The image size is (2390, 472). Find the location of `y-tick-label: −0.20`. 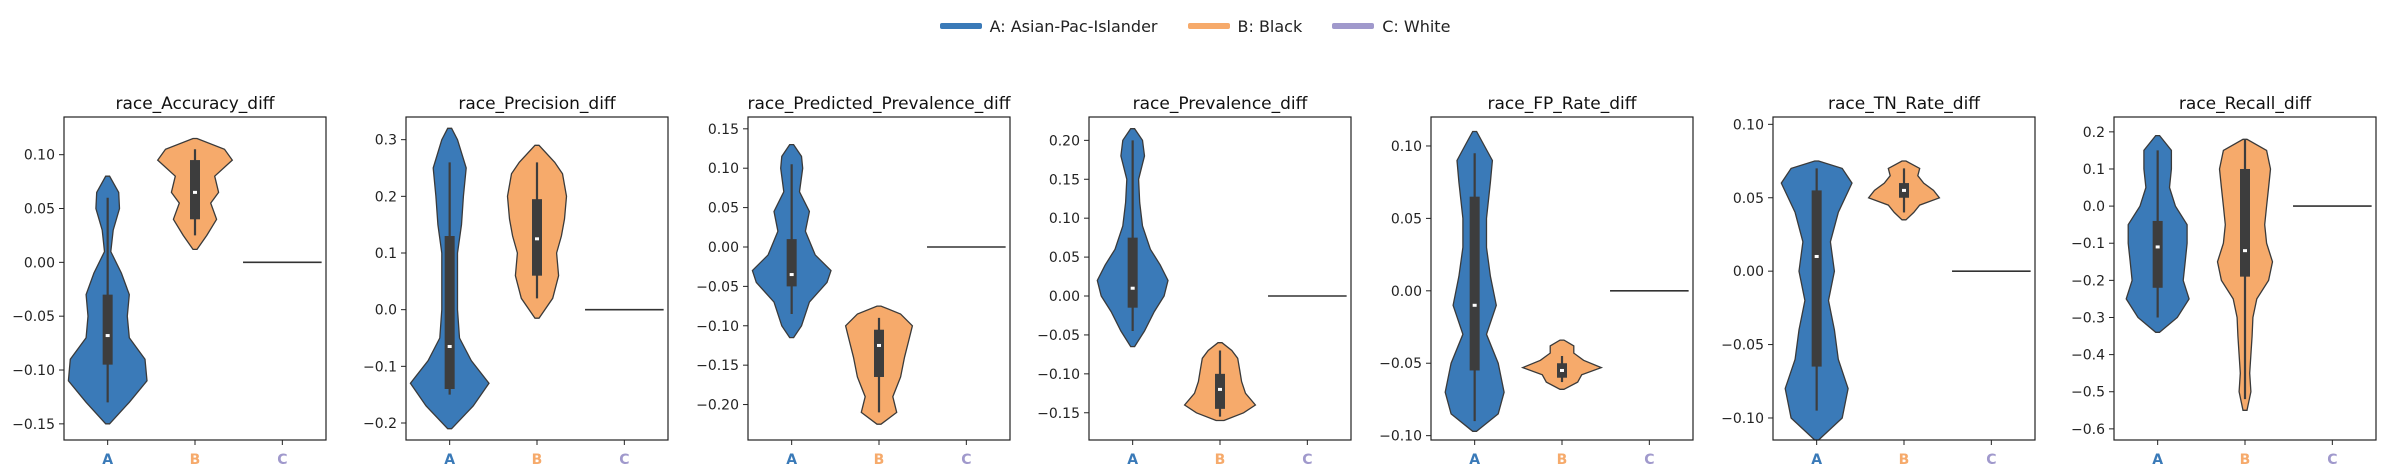

y-tick-label: −0.20 is located at coordinates (717, 406).